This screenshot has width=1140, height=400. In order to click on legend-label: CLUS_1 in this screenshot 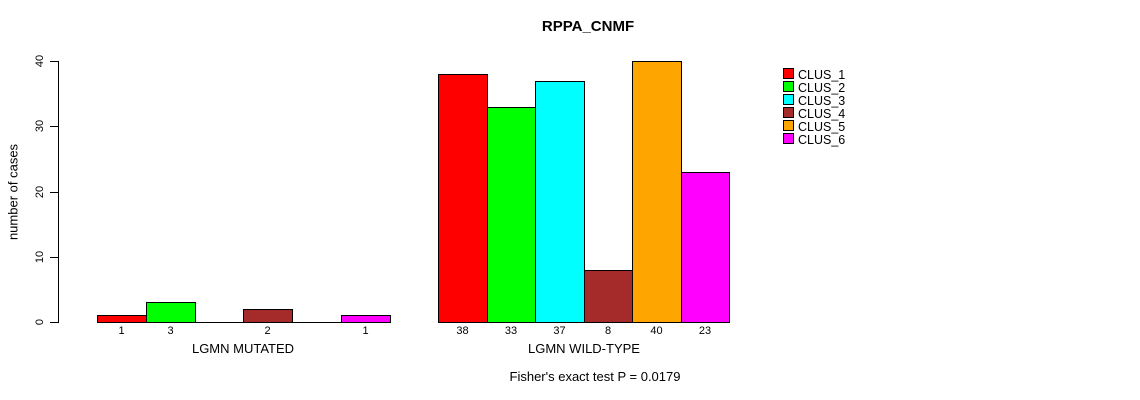, I will do `click(822, 74)`.